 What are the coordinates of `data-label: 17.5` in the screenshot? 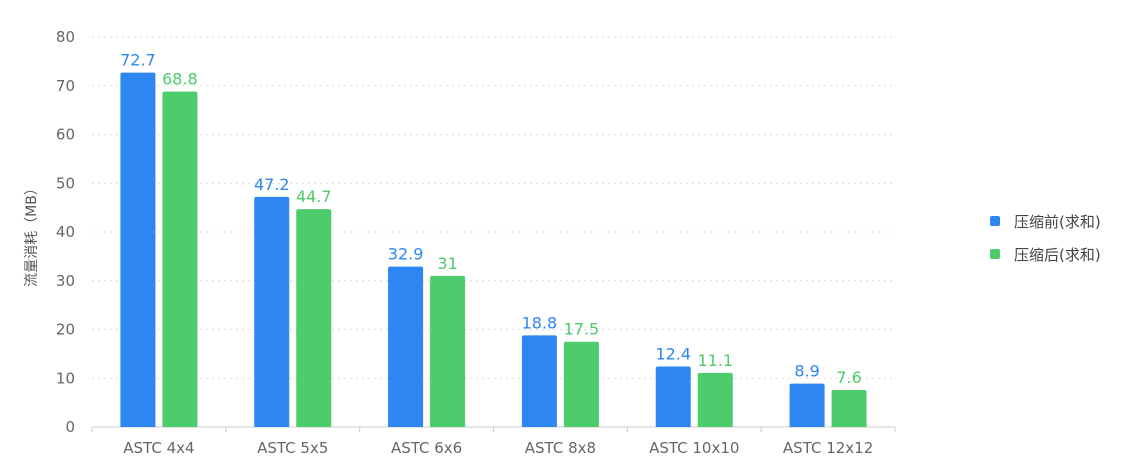 It's located at (582, 329).